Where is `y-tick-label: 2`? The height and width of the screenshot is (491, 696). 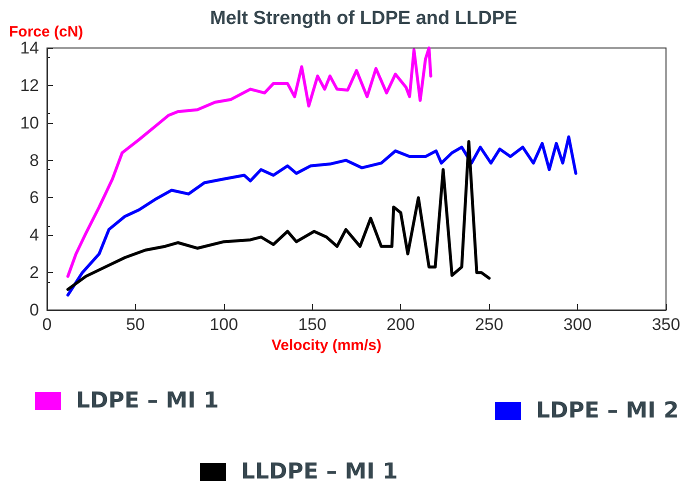 y-tick-label: 2 is located at coordinates (34, 272).